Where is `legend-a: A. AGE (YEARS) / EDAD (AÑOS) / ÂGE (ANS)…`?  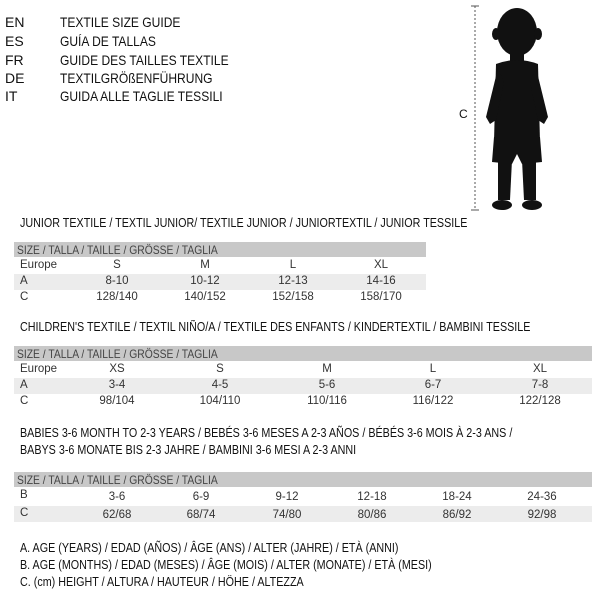 legend-a: A. AGE (YEARS) / EDAD (AÑOS) / ÂGE (ANS)… is located at coordinates (209, 548).